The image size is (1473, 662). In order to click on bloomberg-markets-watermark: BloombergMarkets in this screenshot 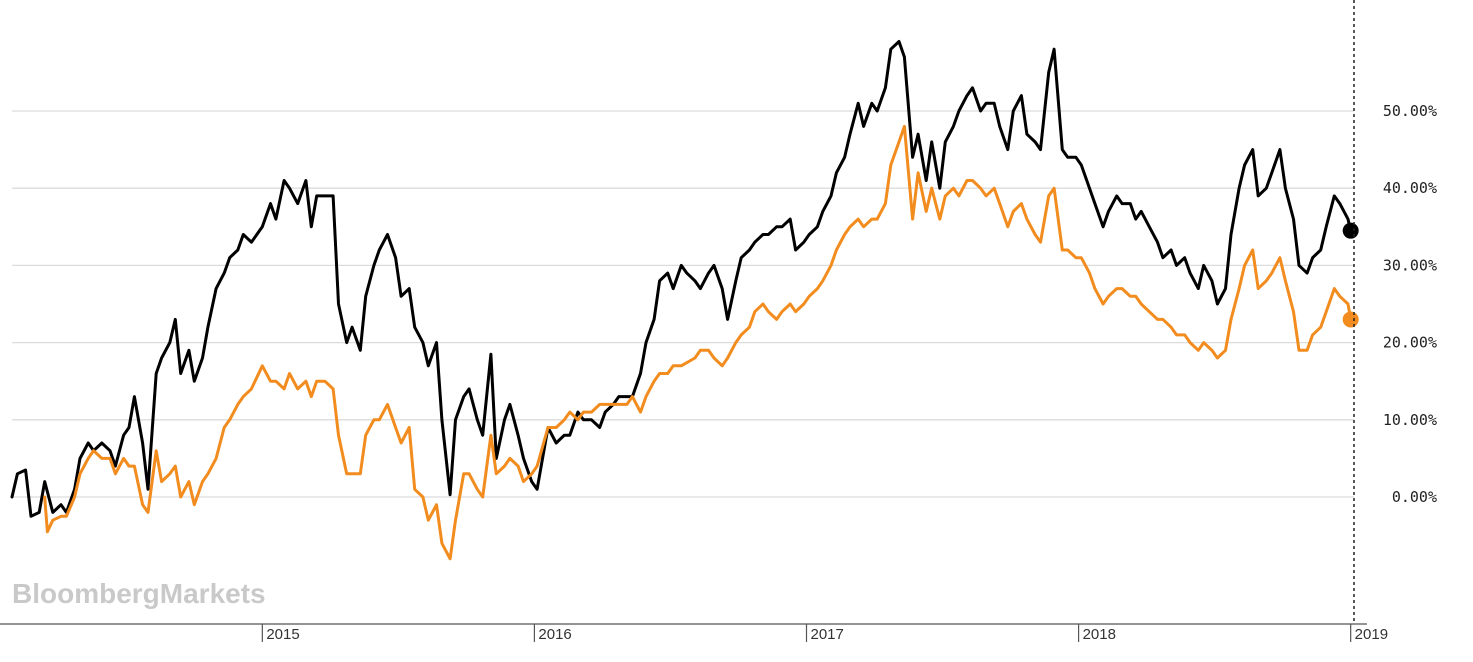, I will do `click(139, 593)`.